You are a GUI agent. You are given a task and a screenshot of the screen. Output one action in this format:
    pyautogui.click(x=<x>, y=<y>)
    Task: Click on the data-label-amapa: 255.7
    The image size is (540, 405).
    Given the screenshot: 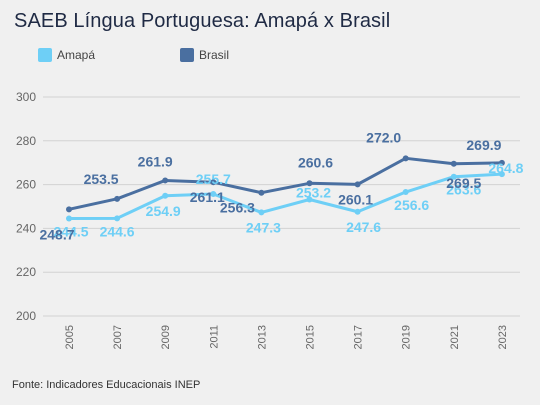 What is the action you would take?
    pyautogui.click(x=213, y=179)
    